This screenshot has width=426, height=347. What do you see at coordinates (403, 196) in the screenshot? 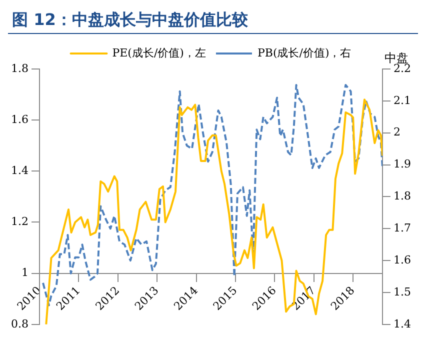
I see `y2-tick-label: 1.8` at bounding box center [403, 196].